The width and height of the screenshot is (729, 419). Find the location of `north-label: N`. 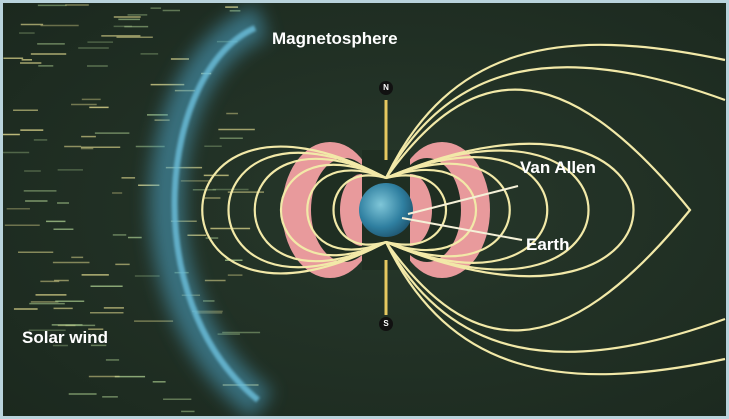

north-label: N is located at coordinates (386, 87).